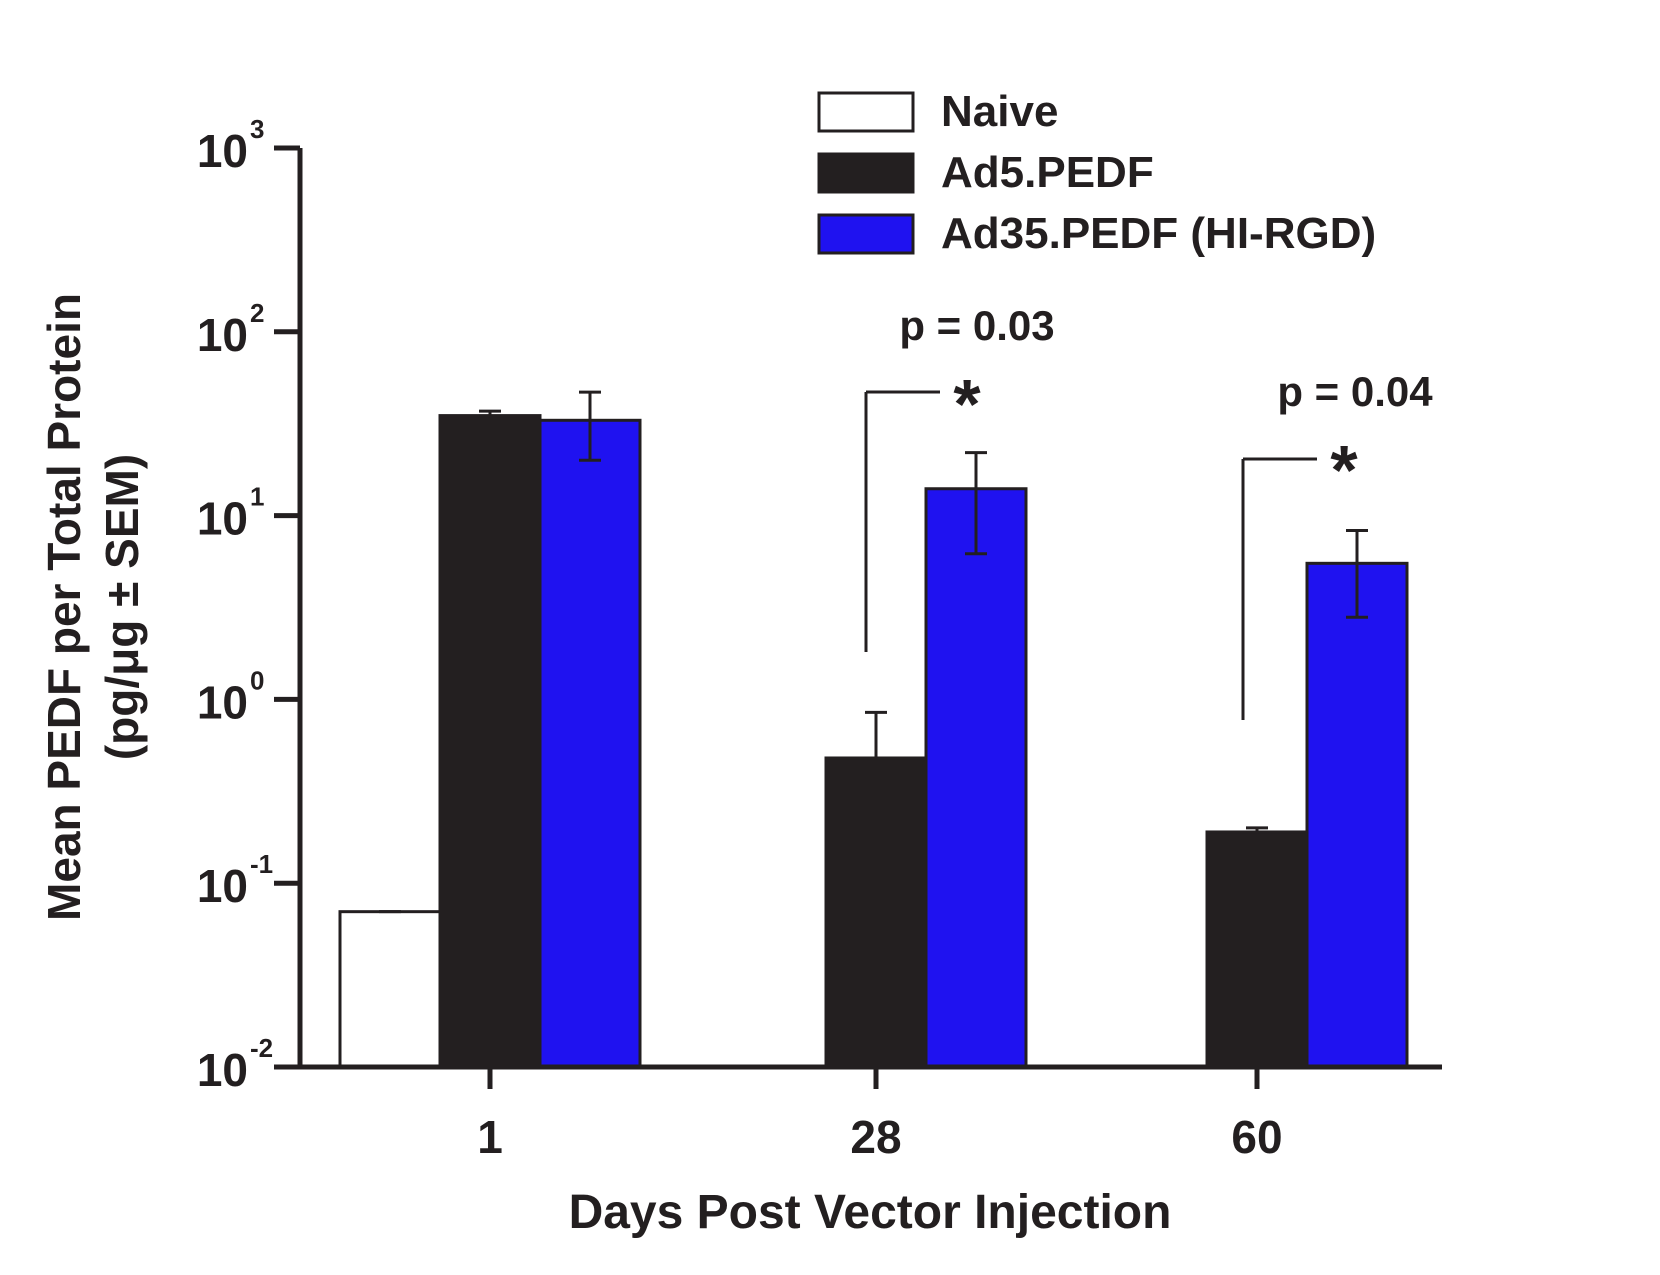  What do you see at coordinates (490, 1137) in the screenshot?
I see `x-tick-label: 1` at bounding box center [490, 1137].